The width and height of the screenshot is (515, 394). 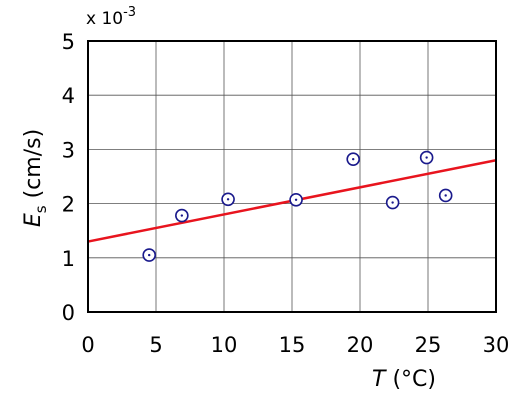 I want to click on y-tick-label: 0, so click(x=68, y=313).